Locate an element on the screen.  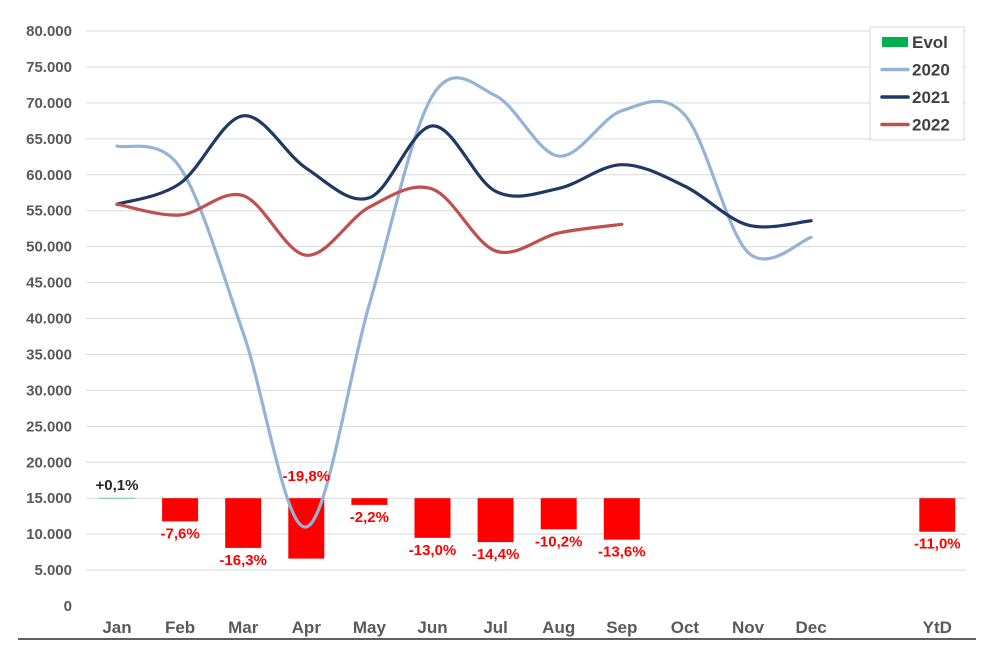
y-tick-label: 50.000 is located at coordinates (49, 247).